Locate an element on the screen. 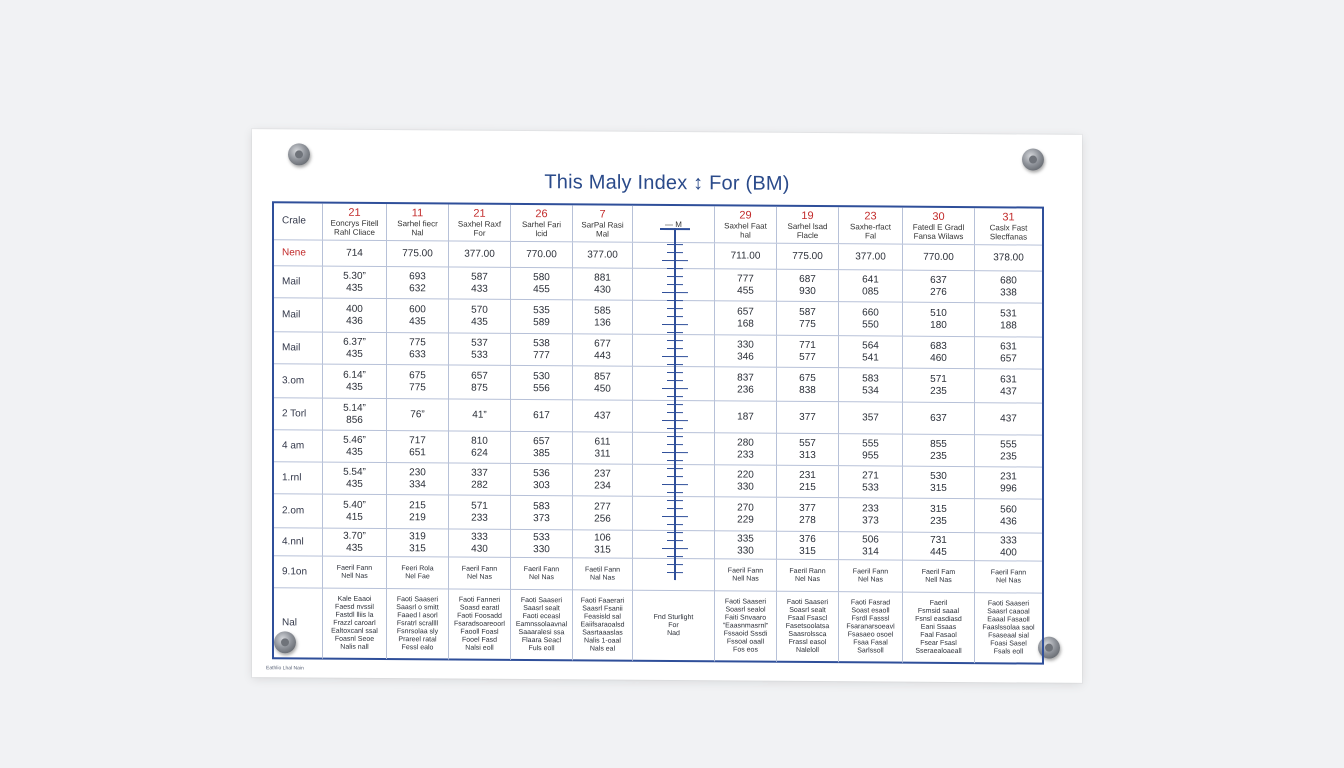 The width and height of the screenshot is (1344, 768). table-cell: 400 436 is located at coordinates (354, 316).